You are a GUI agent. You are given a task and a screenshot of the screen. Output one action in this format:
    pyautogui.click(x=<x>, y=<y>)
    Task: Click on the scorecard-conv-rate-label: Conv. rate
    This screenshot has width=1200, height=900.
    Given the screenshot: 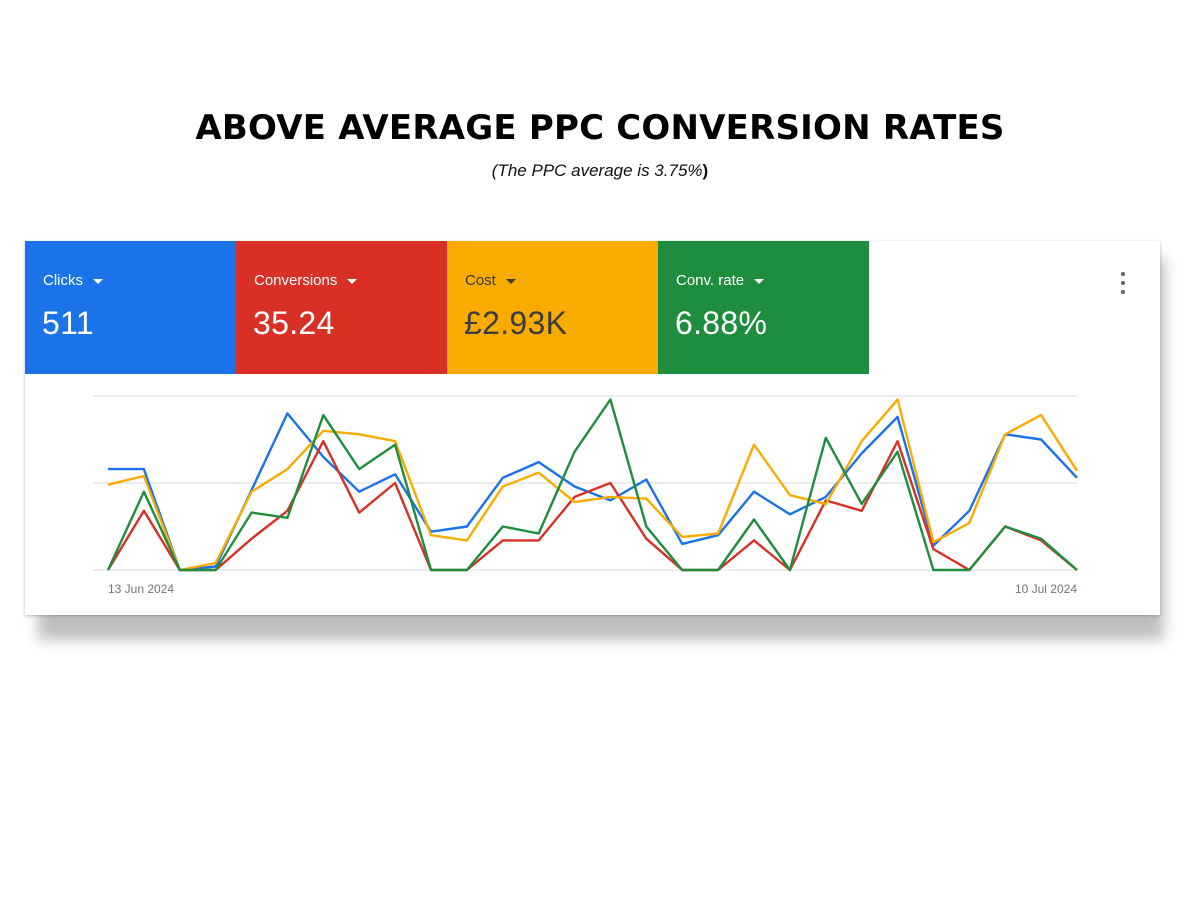 What is the action you would take?
    pyautogui.click(x=710, y=280)
    